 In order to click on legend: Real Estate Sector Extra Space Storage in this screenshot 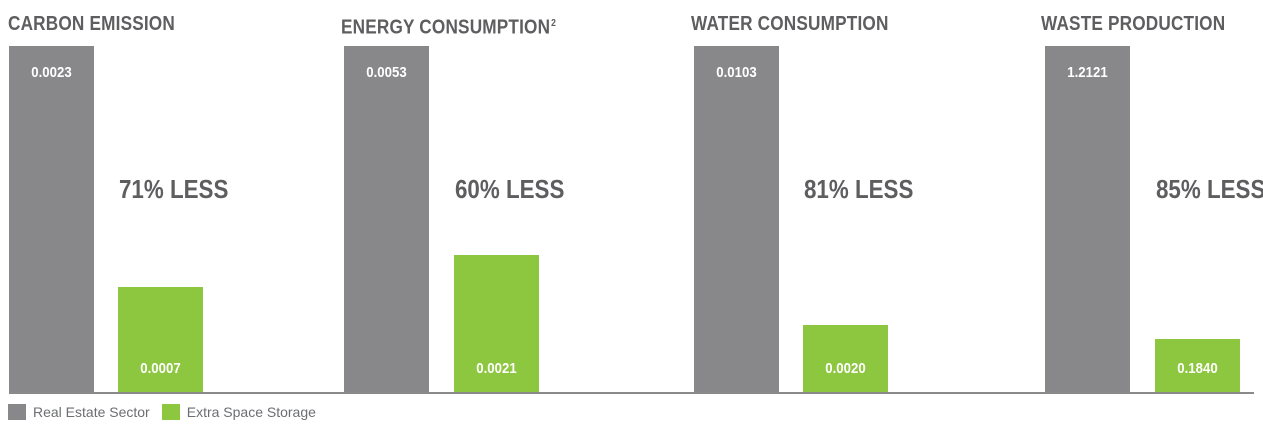, I will do `click(168, 412)`.